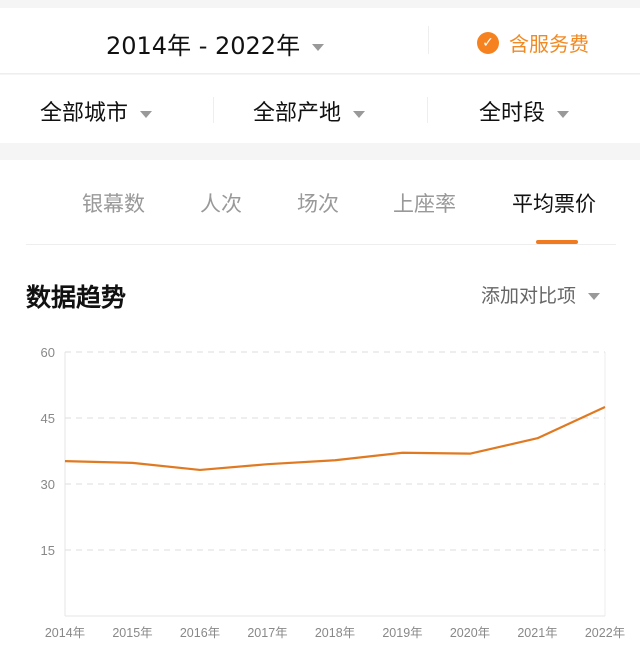 This screenshot has width=640, height=663. I want to click on x-tick-label: 2017年, so click(267, 633).